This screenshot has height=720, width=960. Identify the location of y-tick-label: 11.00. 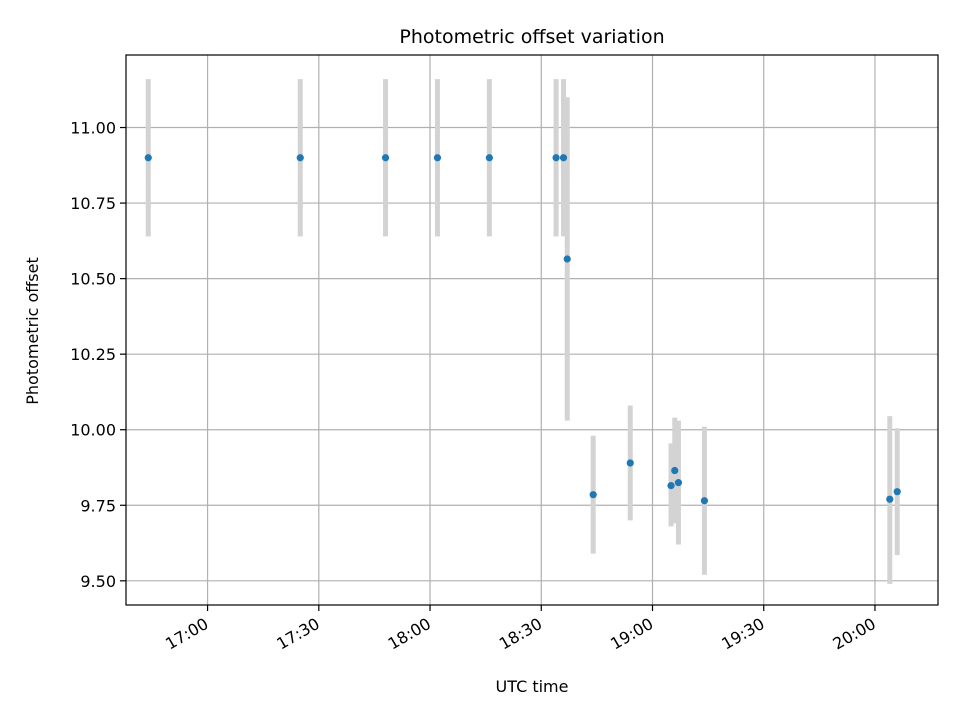
(93, 128).